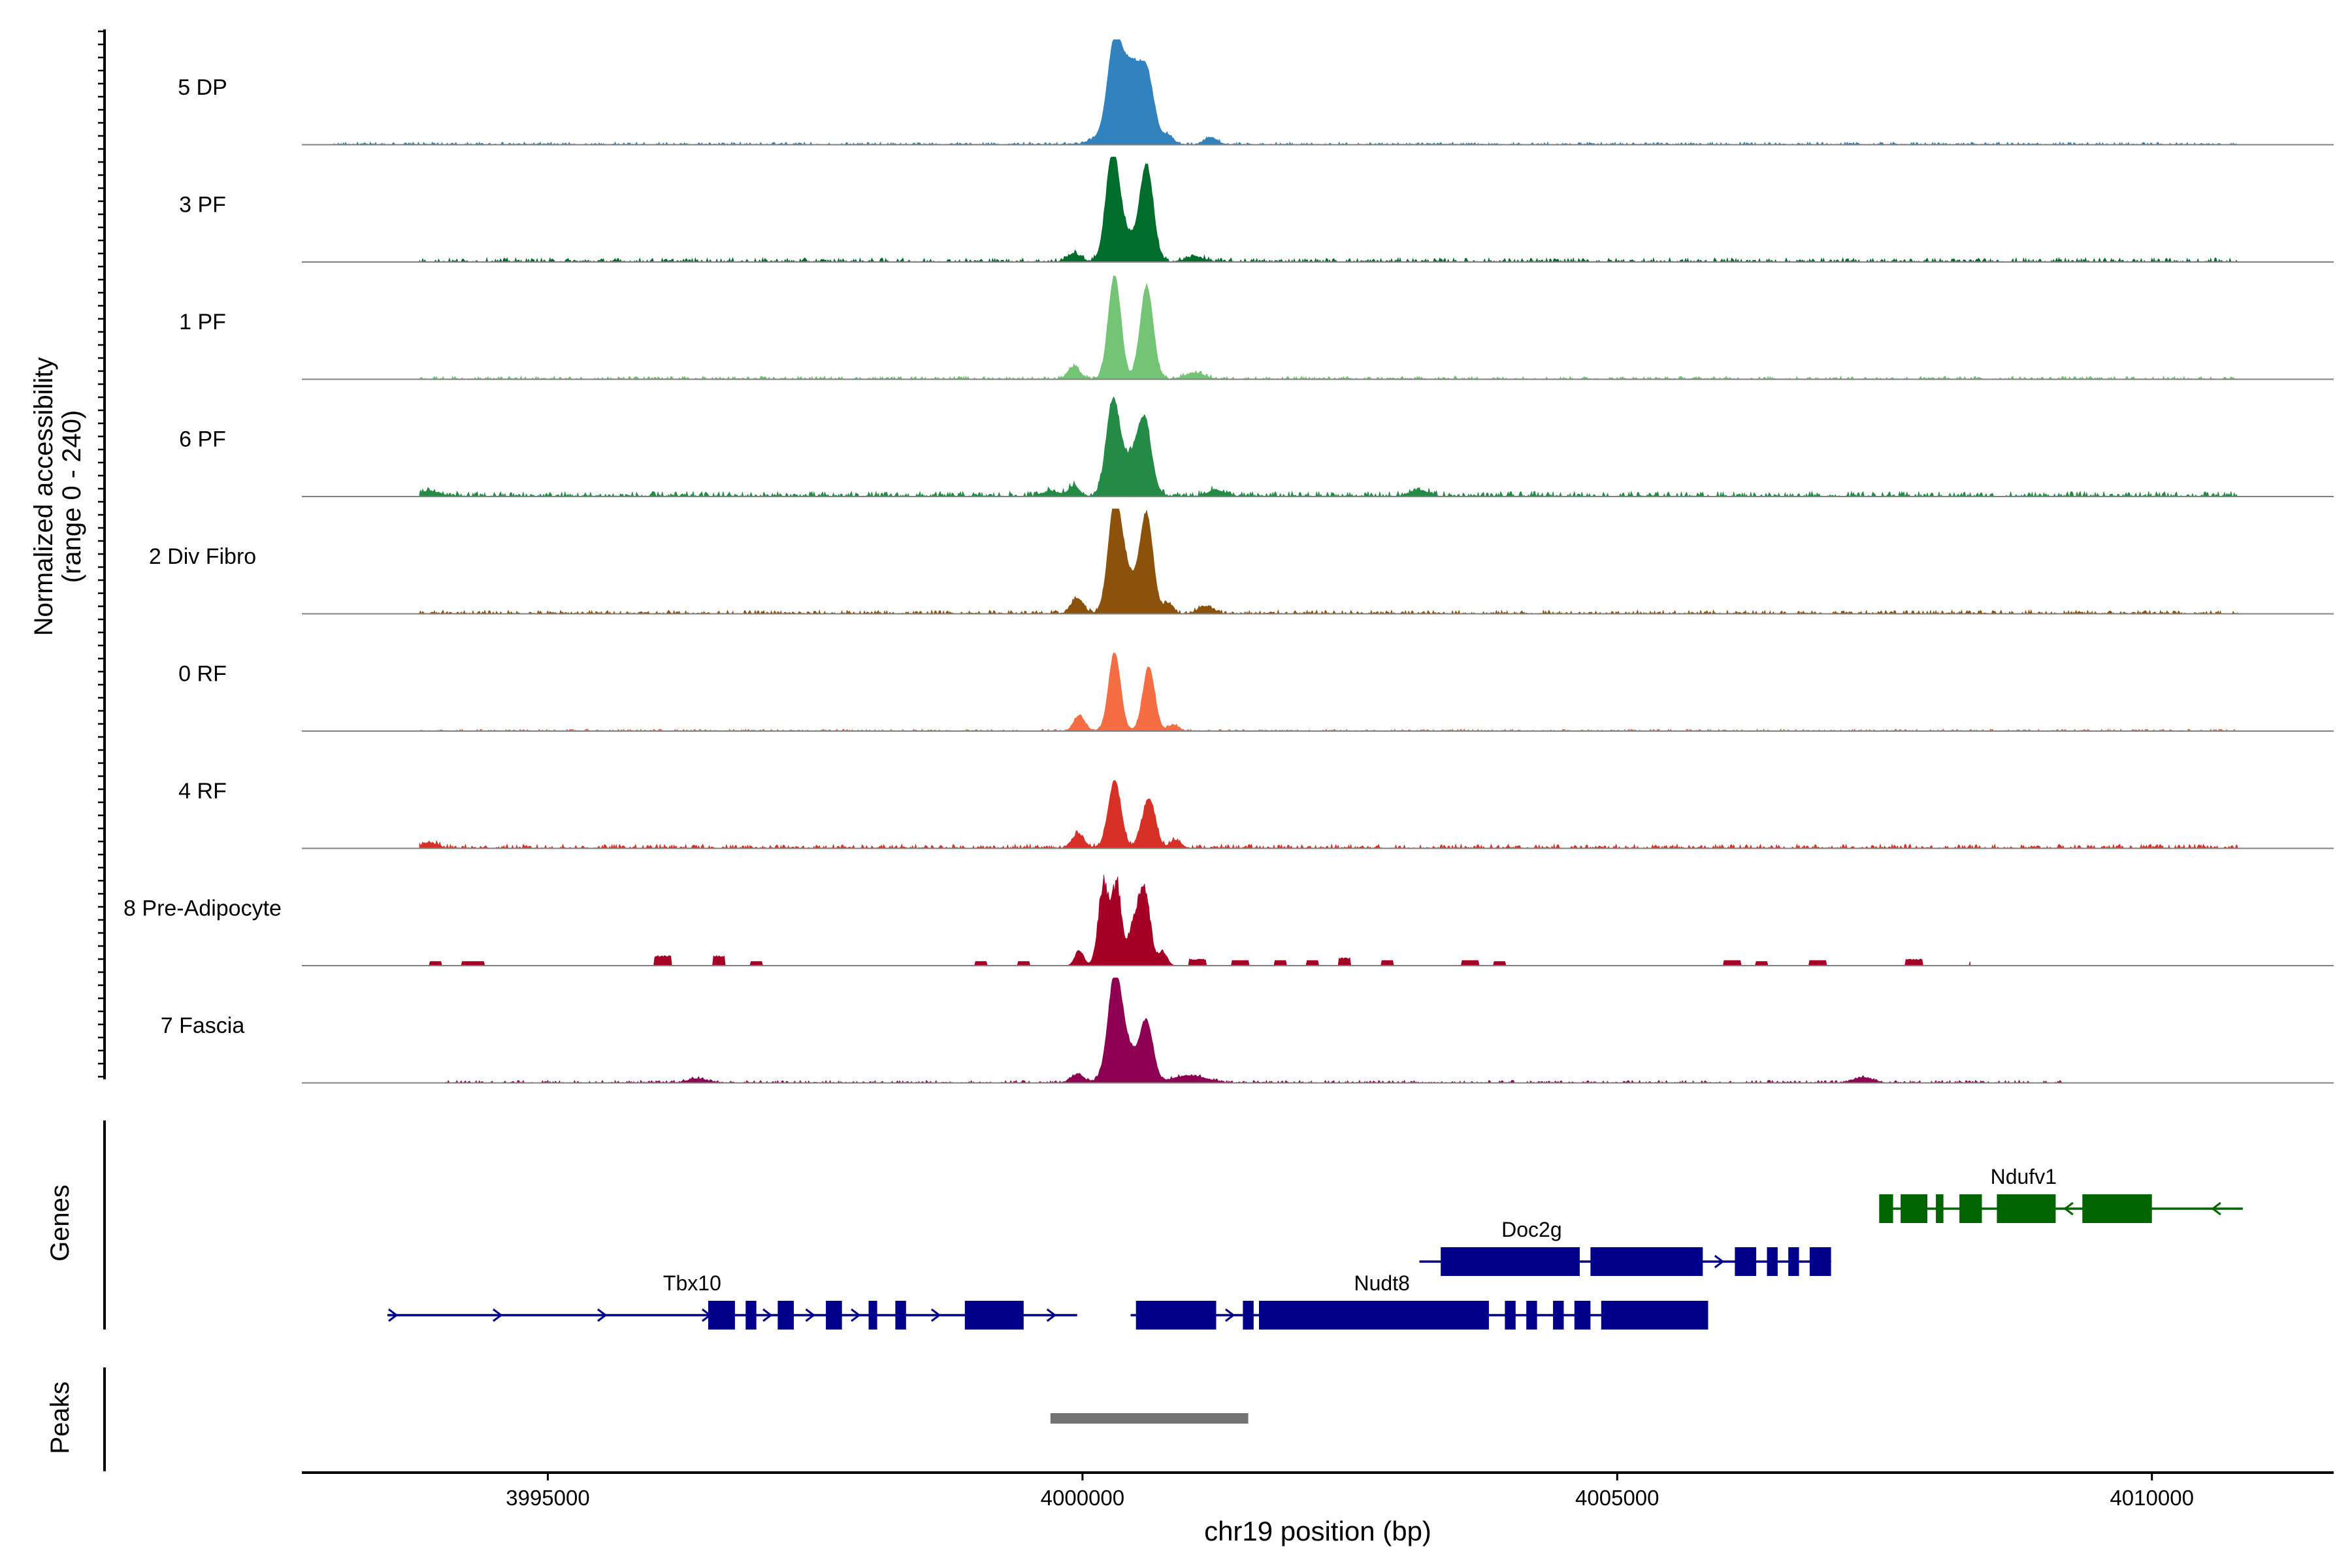 The image size is (2352, 1568). What do you see at coordinates (202, 556) in the screenshot?
I see `track-label: 2 Div Fibro` at bounding box center [202, 556].